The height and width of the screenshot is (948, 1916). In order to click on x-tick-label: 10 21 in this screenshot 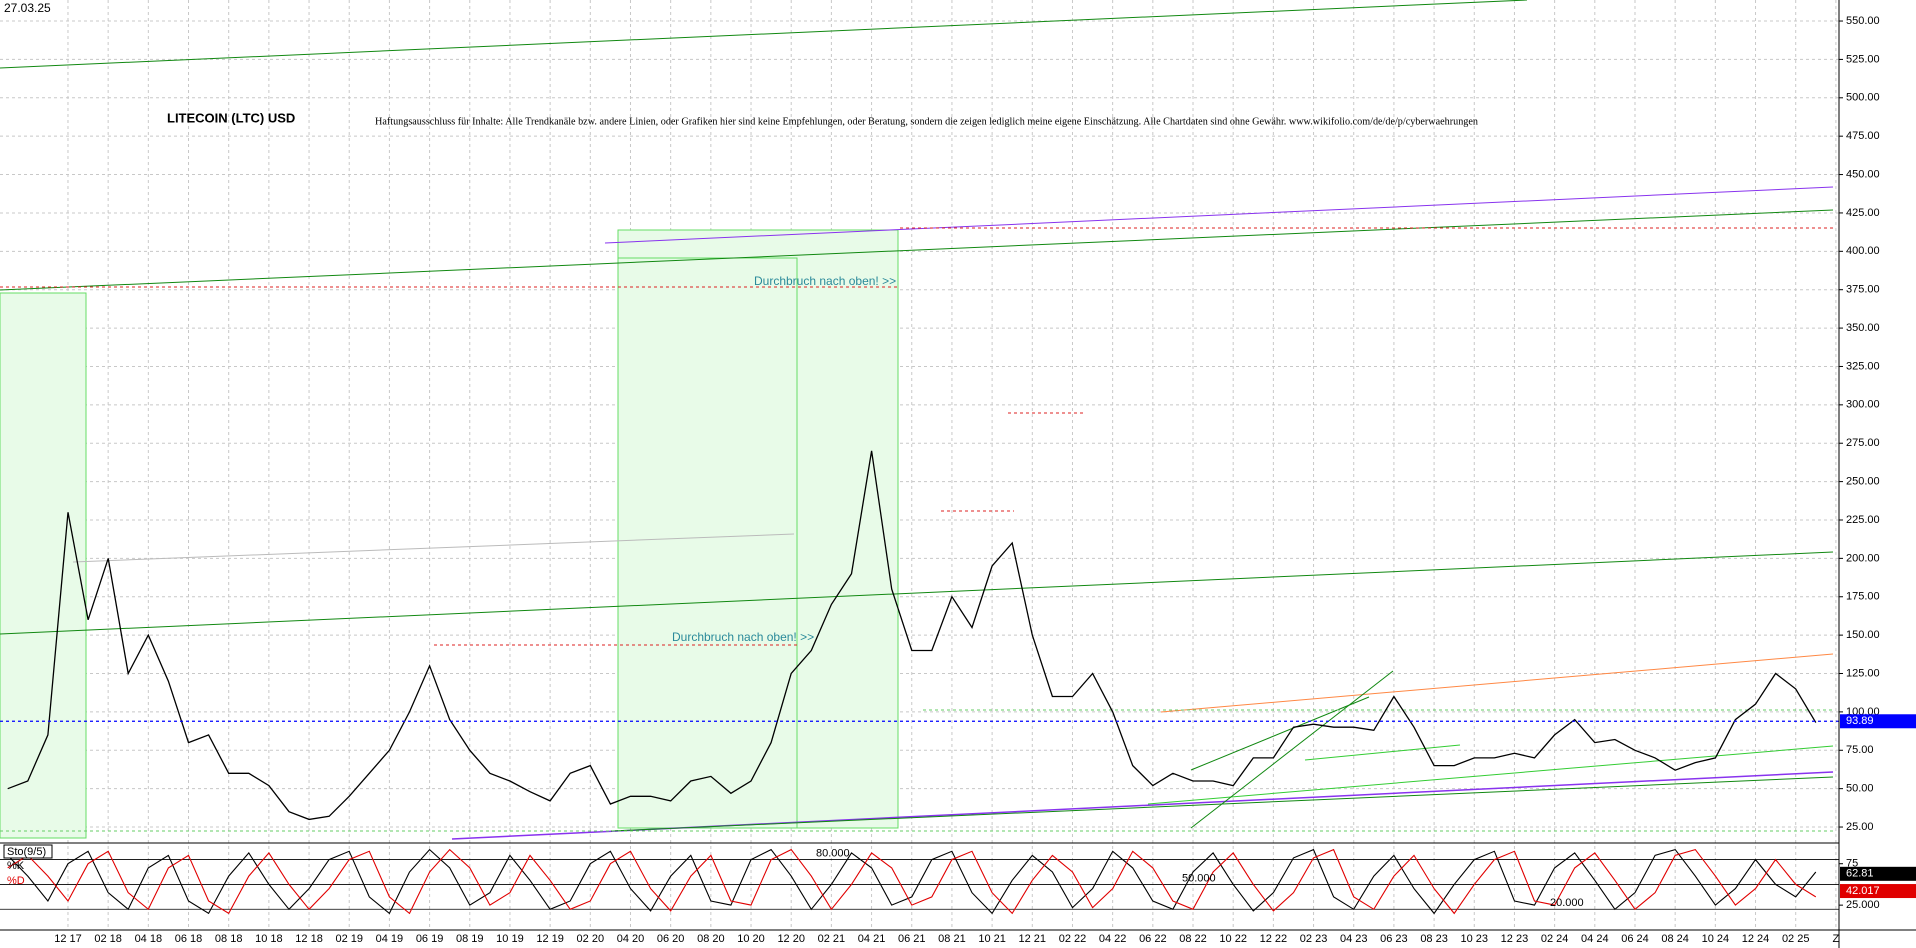, I will do `click(992, 939)`.